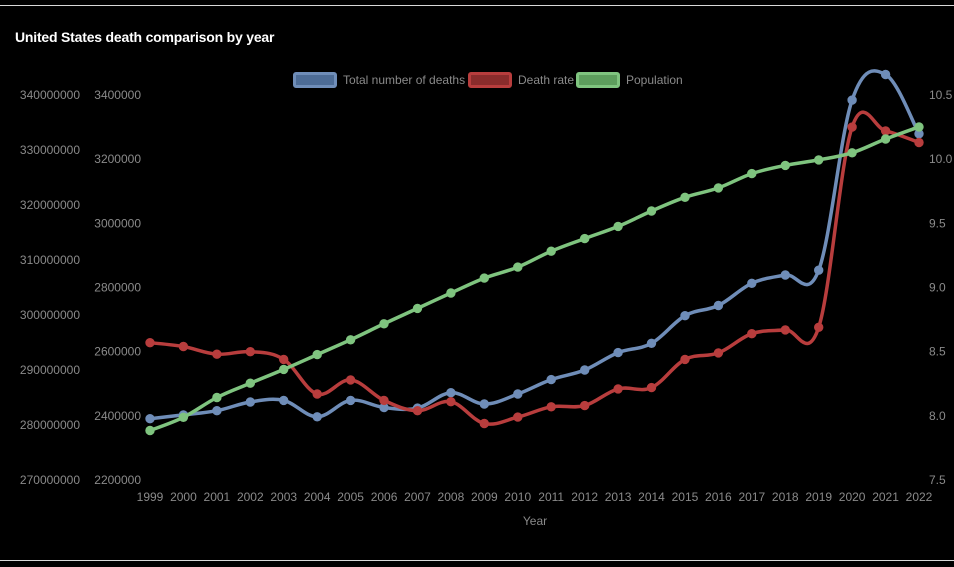  What do you see at coordinates (117, 352) in the screenshot?
I see `deaths-tick-label: 2600000` at bounding box center [117, 352].